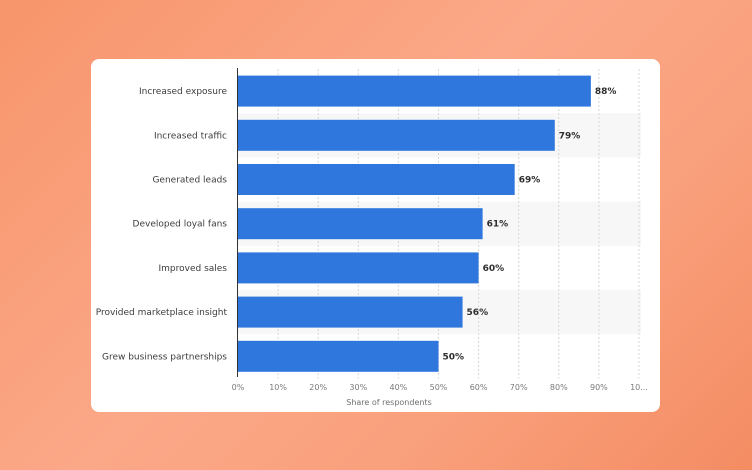  I want to click on x-tick-label: 40%, so click(399, 387).